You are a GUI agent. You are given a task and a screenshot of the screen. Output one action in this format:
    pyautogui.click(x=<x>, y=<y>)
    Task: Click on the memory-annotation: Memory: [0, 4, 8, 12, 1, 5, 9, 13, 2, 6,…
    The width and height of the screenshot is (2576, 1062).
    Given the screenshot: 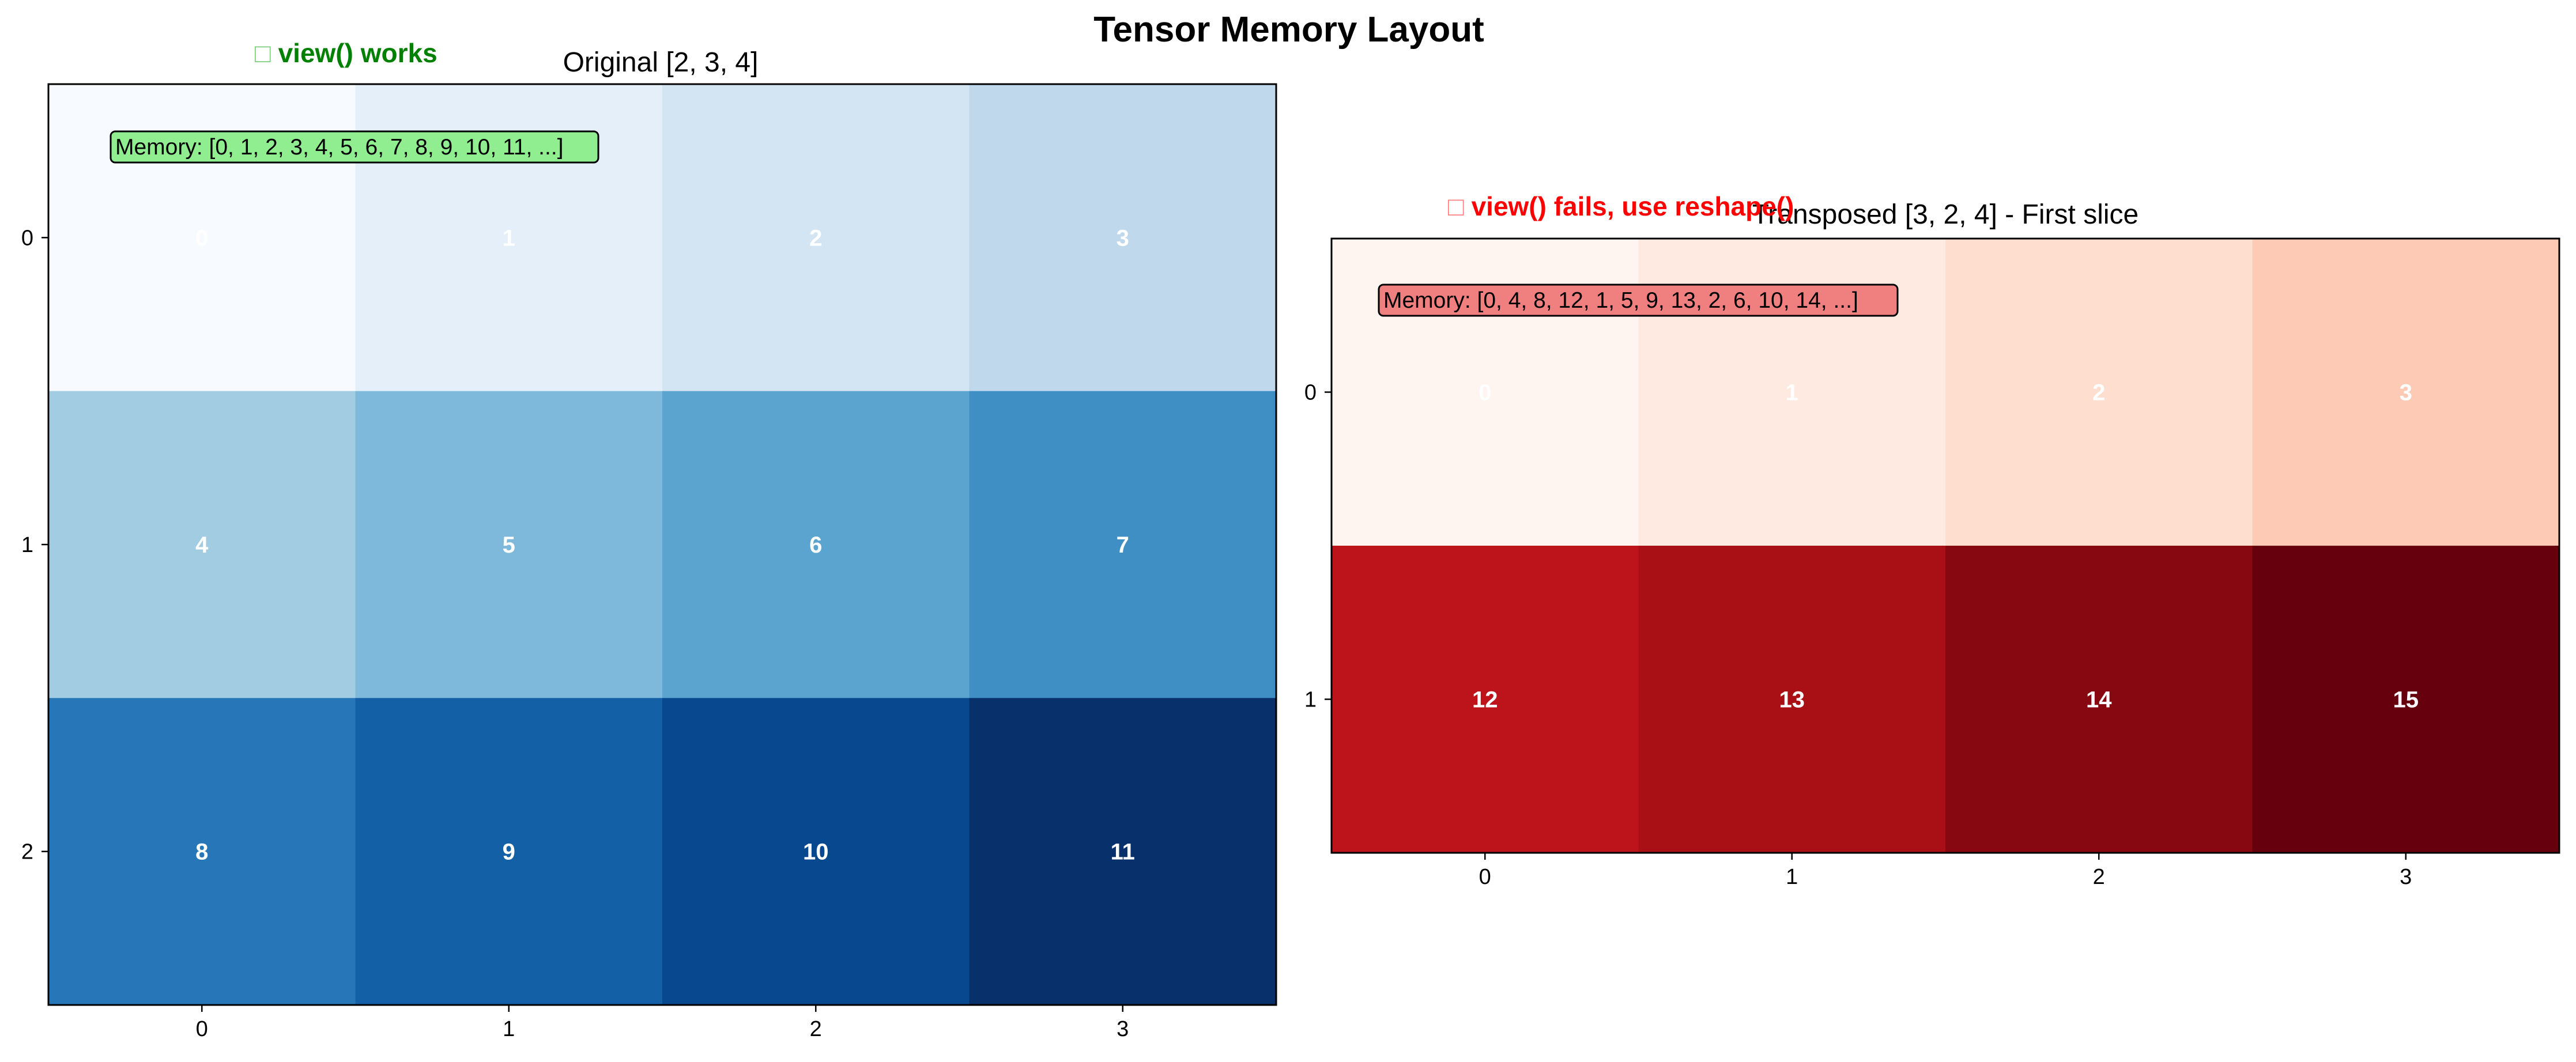 What is the action you would take?
    pyautogui.click(x=1638, y=301)
    